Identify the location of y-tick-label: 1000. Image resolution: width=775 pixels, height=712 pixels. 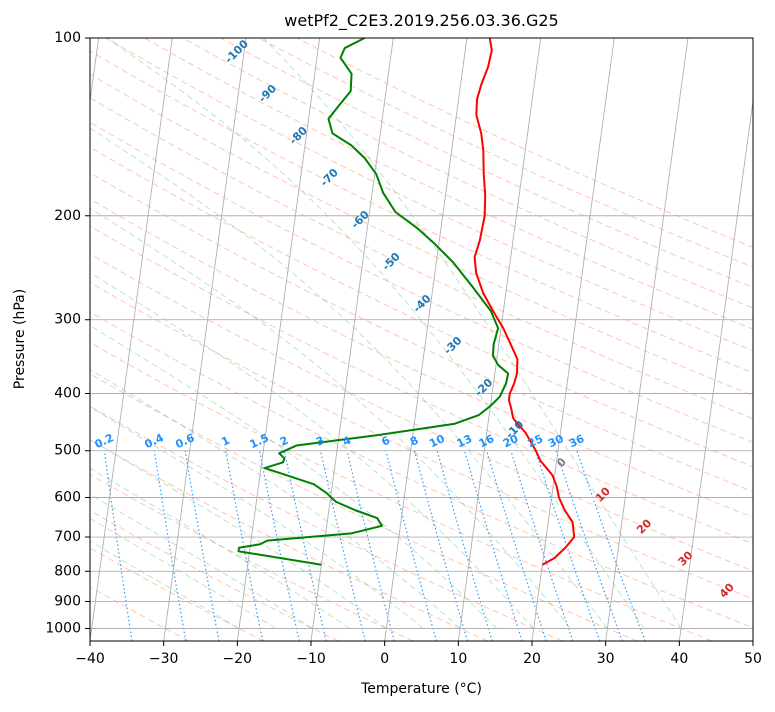
(63, 628).